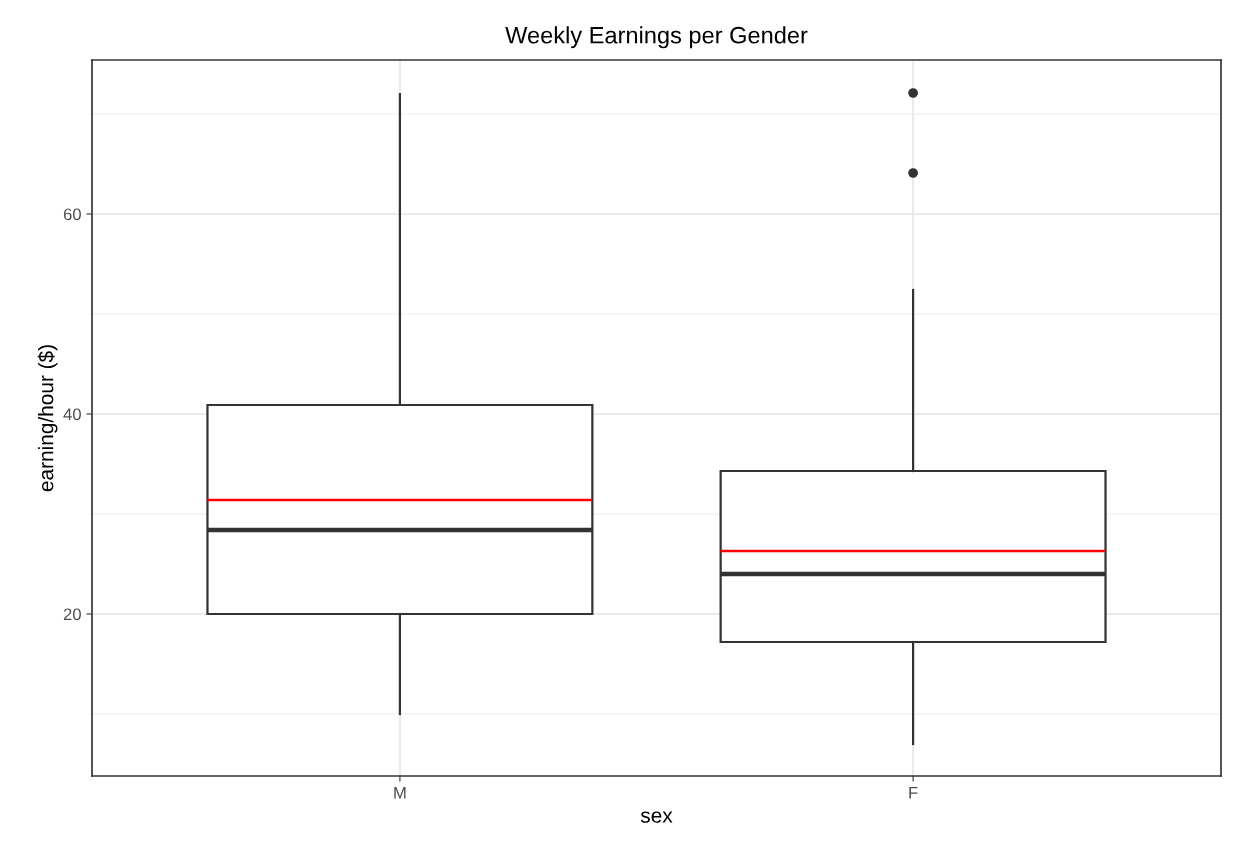  I want to click on x-tick-label: F, so click(913, 793).